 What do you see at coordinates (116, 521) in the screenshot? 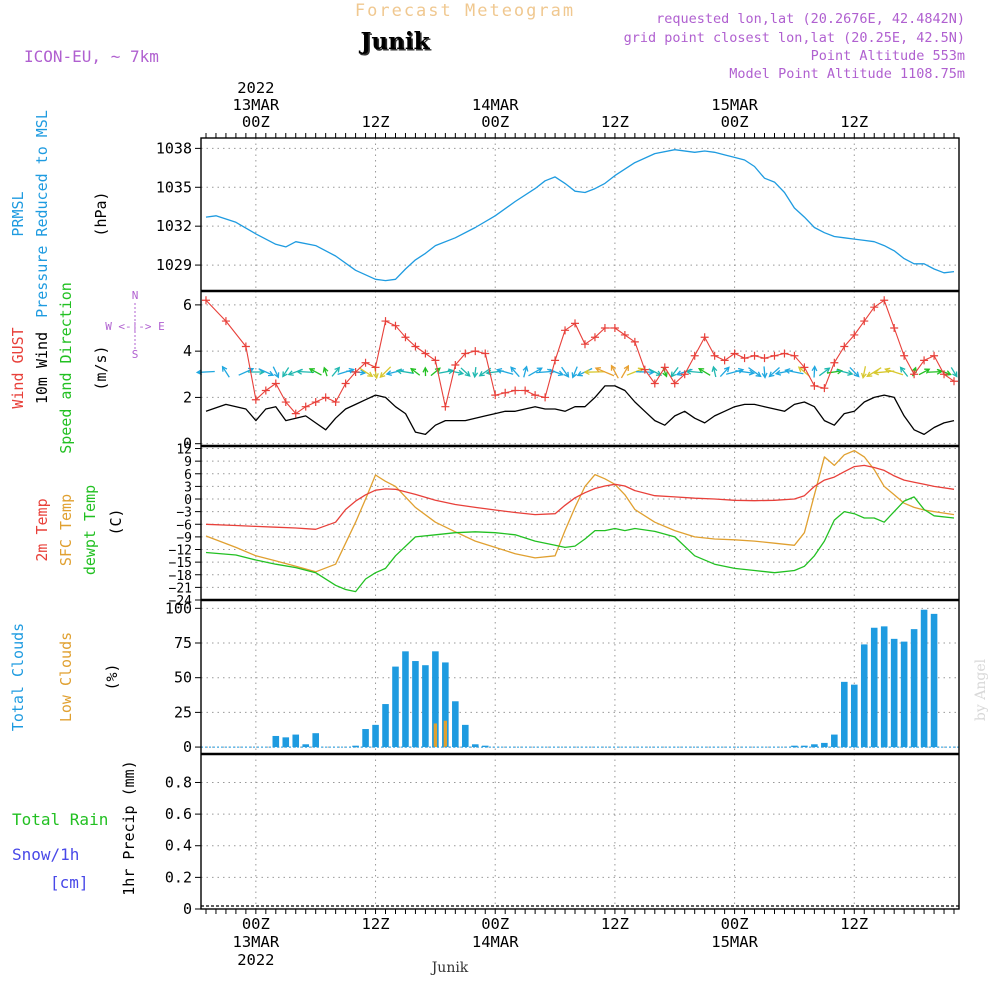
I see `temp-unit-label: (C)` at bounding box center [116, 521].